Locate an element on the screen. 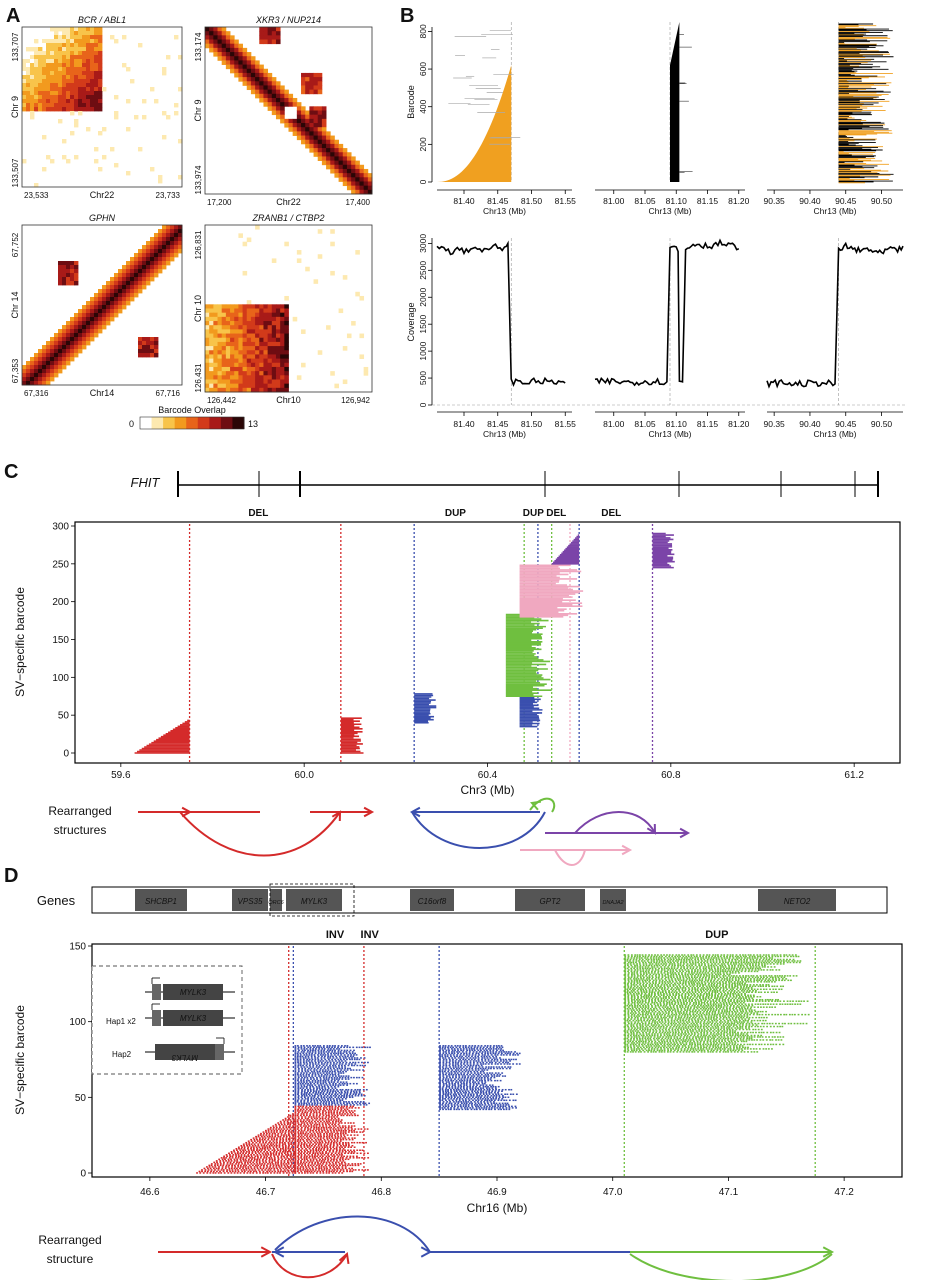 The width and height of the screenshot is (931, 1280). ytick-label: 1000 is located at coordinates (423, 350).